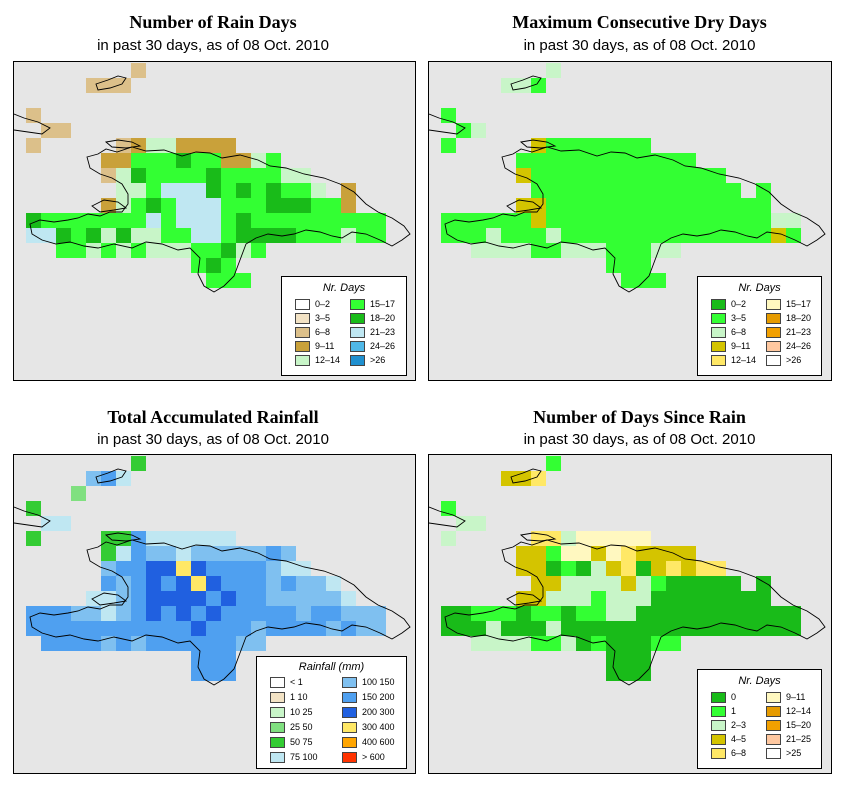 This screenshot has width=853, height=793. I want to click on legend-label: > 600, so click(373, 757).